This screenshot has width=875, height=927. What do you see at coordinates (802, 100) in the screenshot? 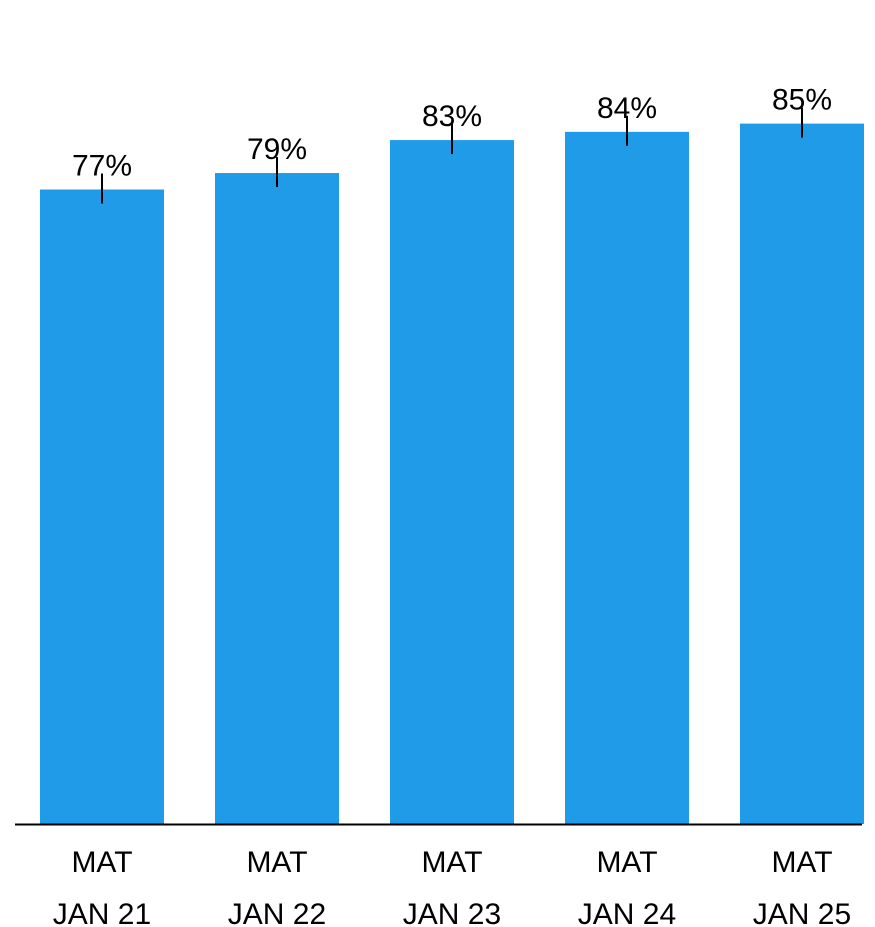
I see `bar-value-label-5: 85%` at bounding box center [802, 100].